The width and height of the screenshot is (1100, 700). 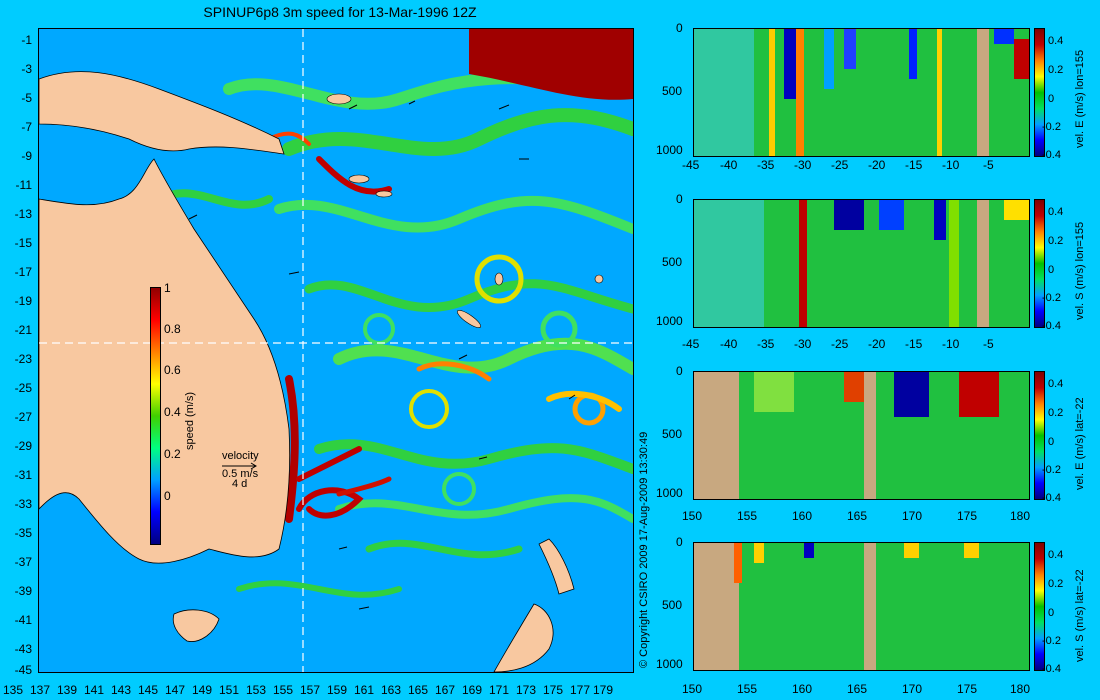 What do you see at coordinates (26, 69) in the screenshot?
I see `lat-tick: -3` at bounding box center [26, 69].